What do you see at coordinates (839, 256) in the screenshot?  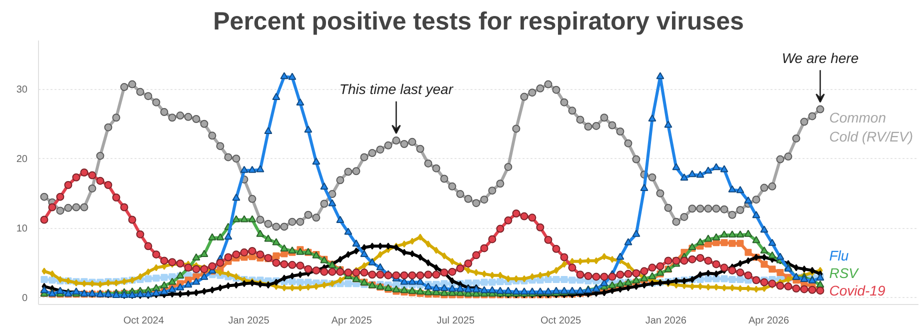 I see `series-label: Flu` at bounding box center [839, 256].